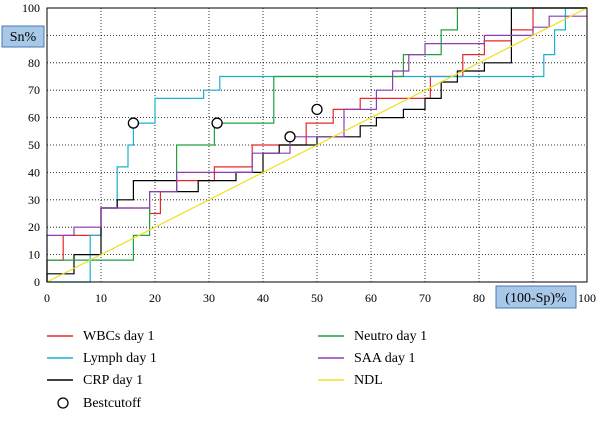 The image size is (600, 427). I want to click on y-tick-label: 30, so click(34, 200).